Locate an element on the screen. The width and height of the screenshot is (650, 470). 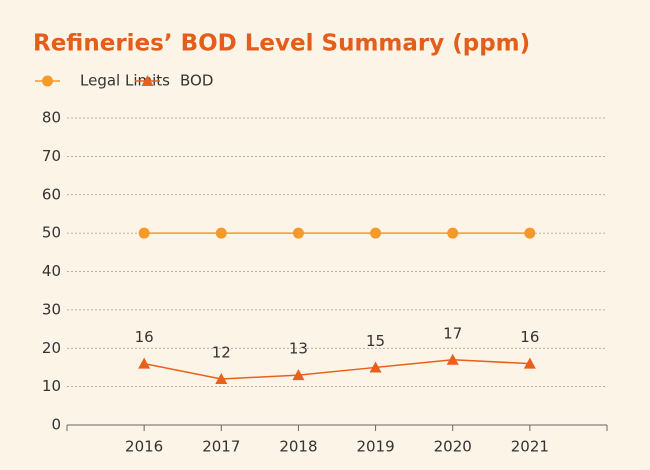
data-label: 17 is located at coordinates (452, 333).